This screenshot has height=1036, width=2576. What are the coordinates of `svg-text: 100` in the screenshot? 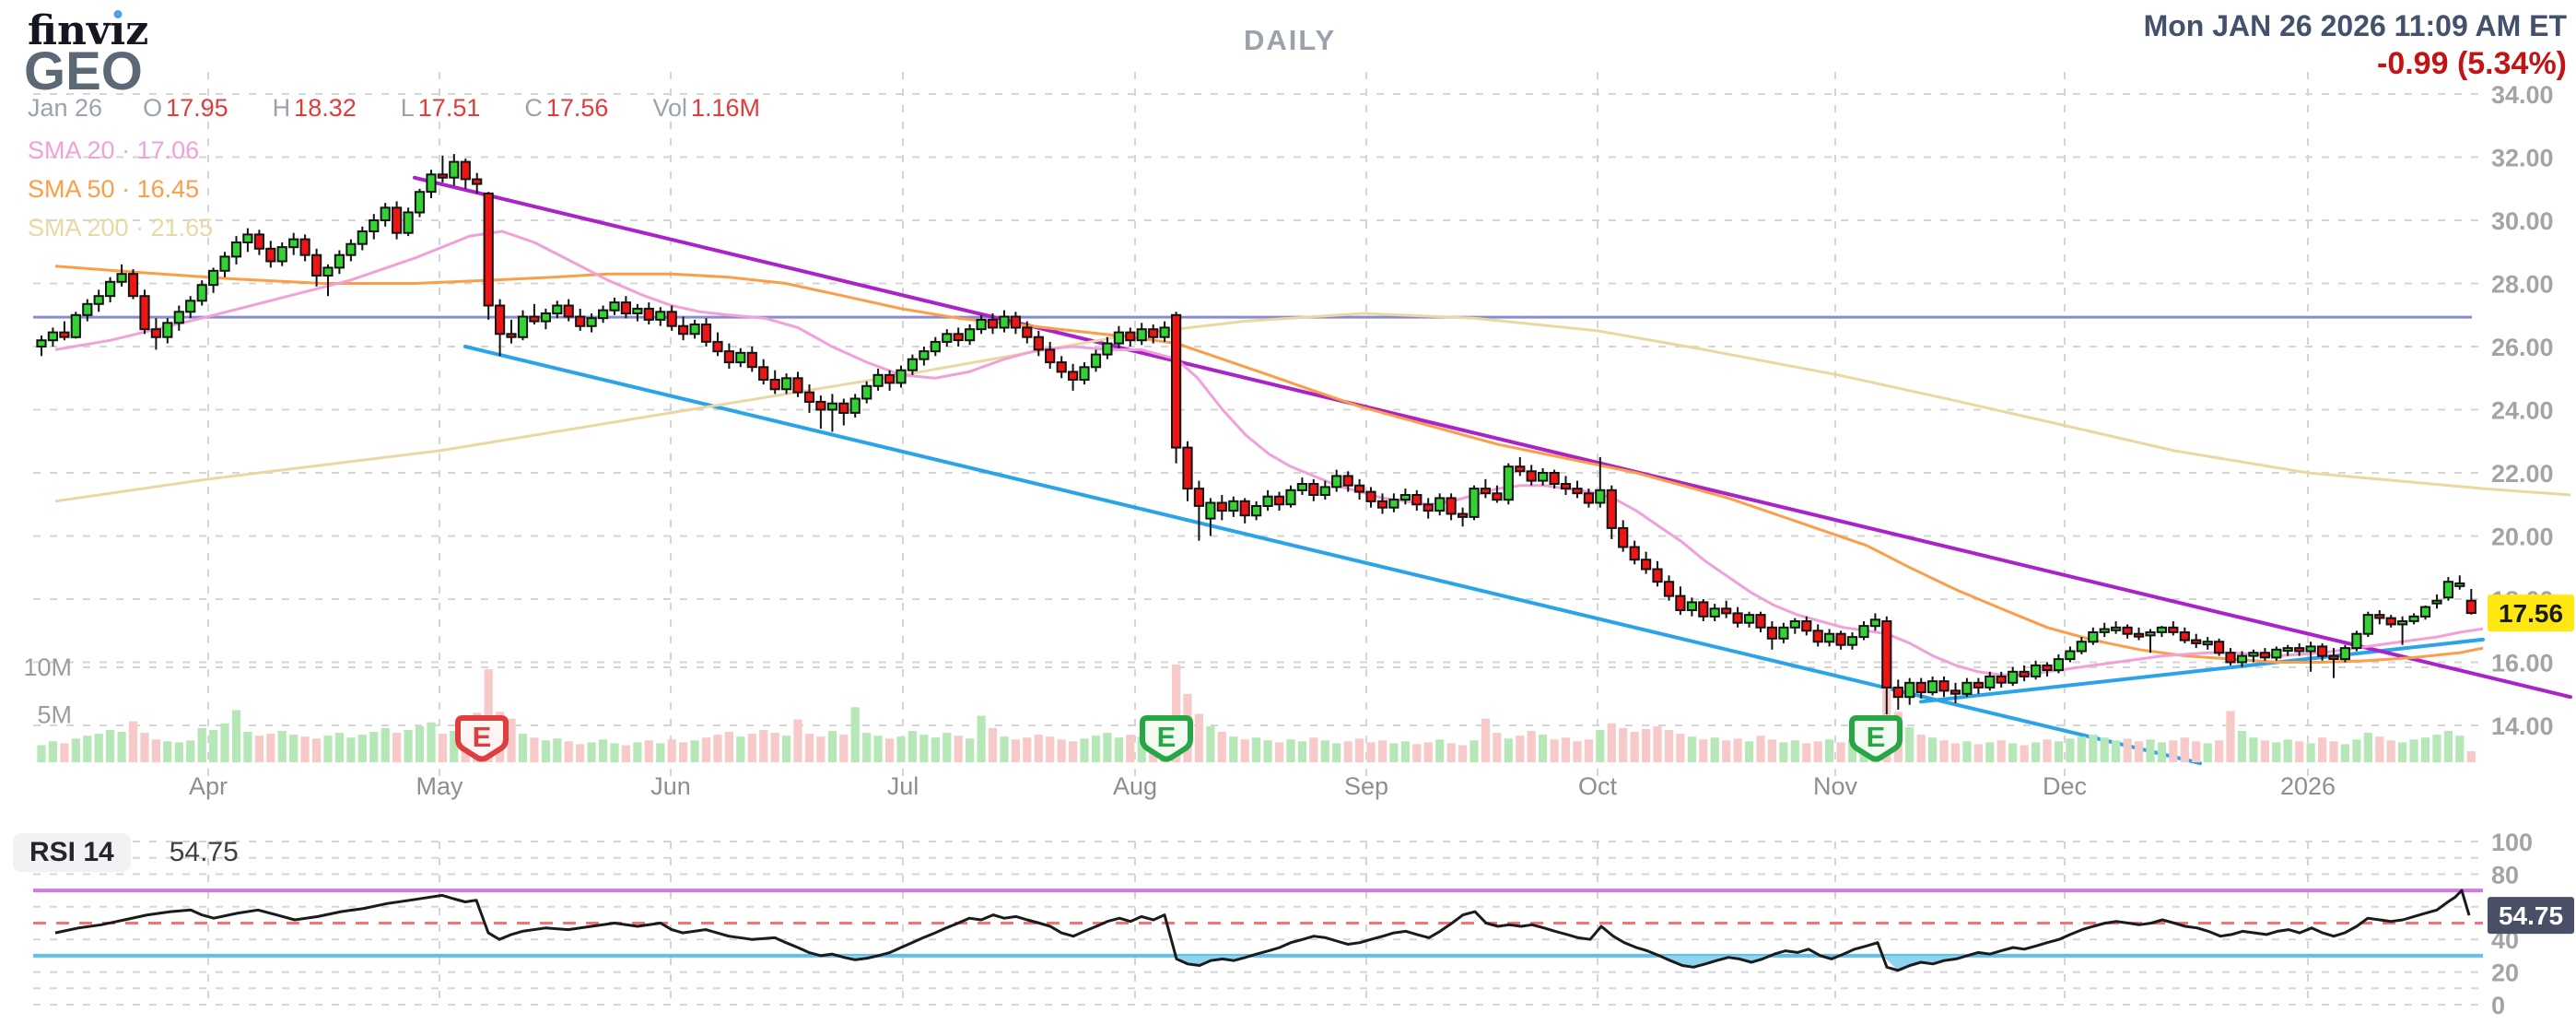 It's located at (2512, 843).